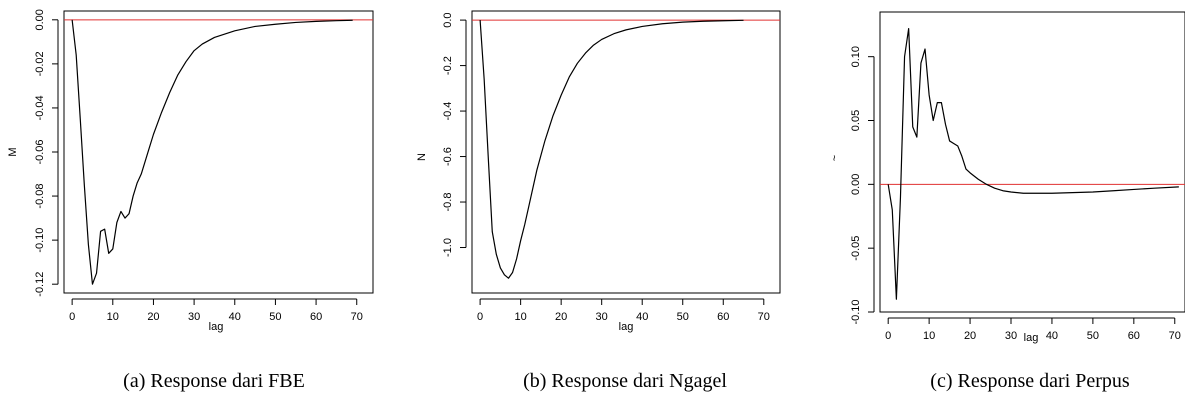 The image size is (1185, 399). Describe the element at coordinates (40, 151) in the screenshot. I see `y-tick-label: -0.06` at that location.